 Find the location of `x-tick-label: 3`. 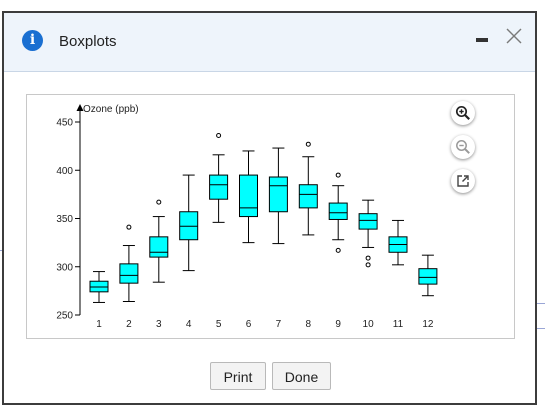

x-tick-label: 3 is located at coordinates (159, 324).